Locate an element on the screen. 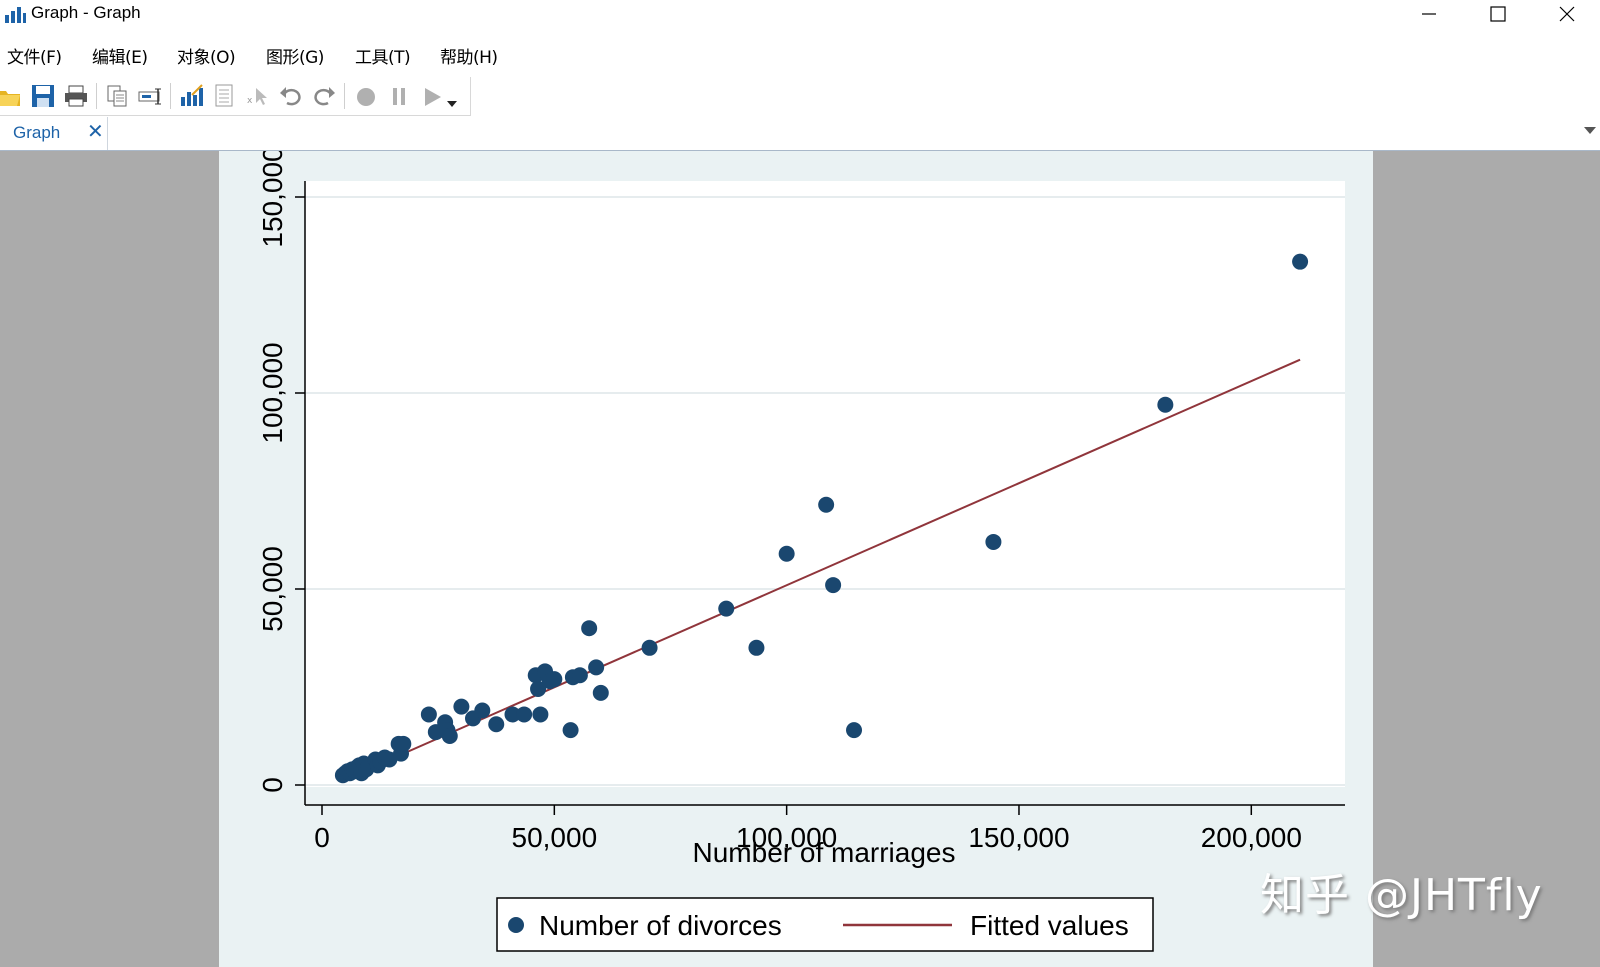  window-title: Graph - Graph is located at coordinates (86, 12).